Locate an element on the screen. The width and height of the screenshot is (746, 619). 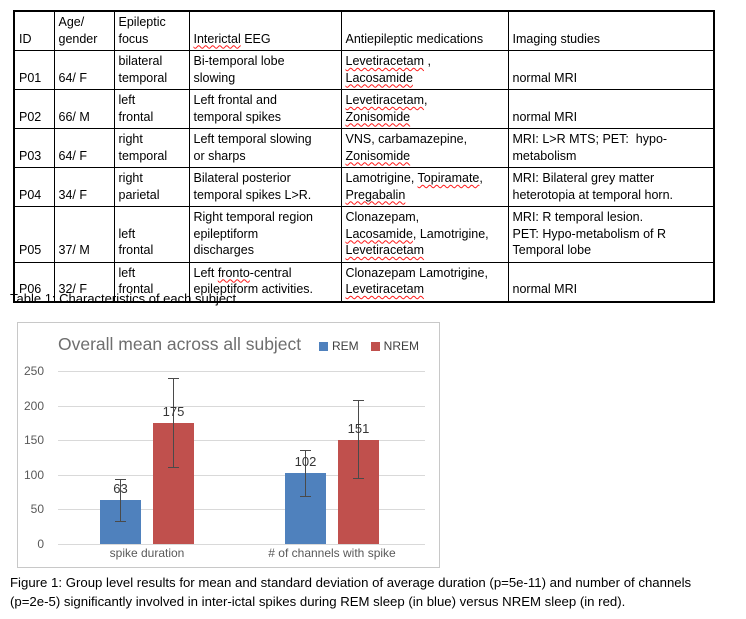
header-cell: Epileptic focus is located at coordinates (151, 30).